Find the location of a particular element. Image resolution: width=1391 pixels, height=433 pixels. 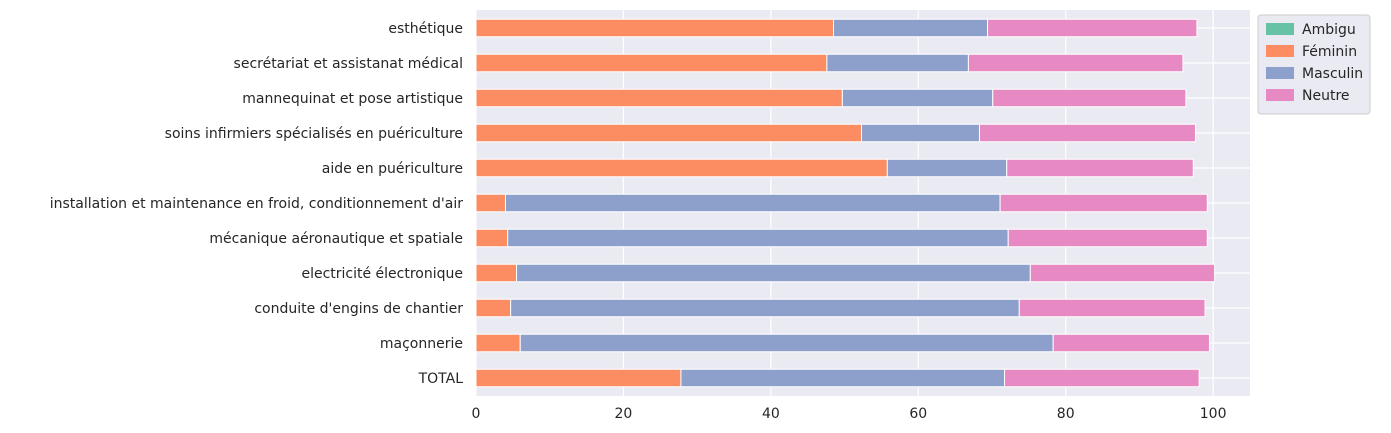

category-label: TOTAL is located at coordinates (441, 379).